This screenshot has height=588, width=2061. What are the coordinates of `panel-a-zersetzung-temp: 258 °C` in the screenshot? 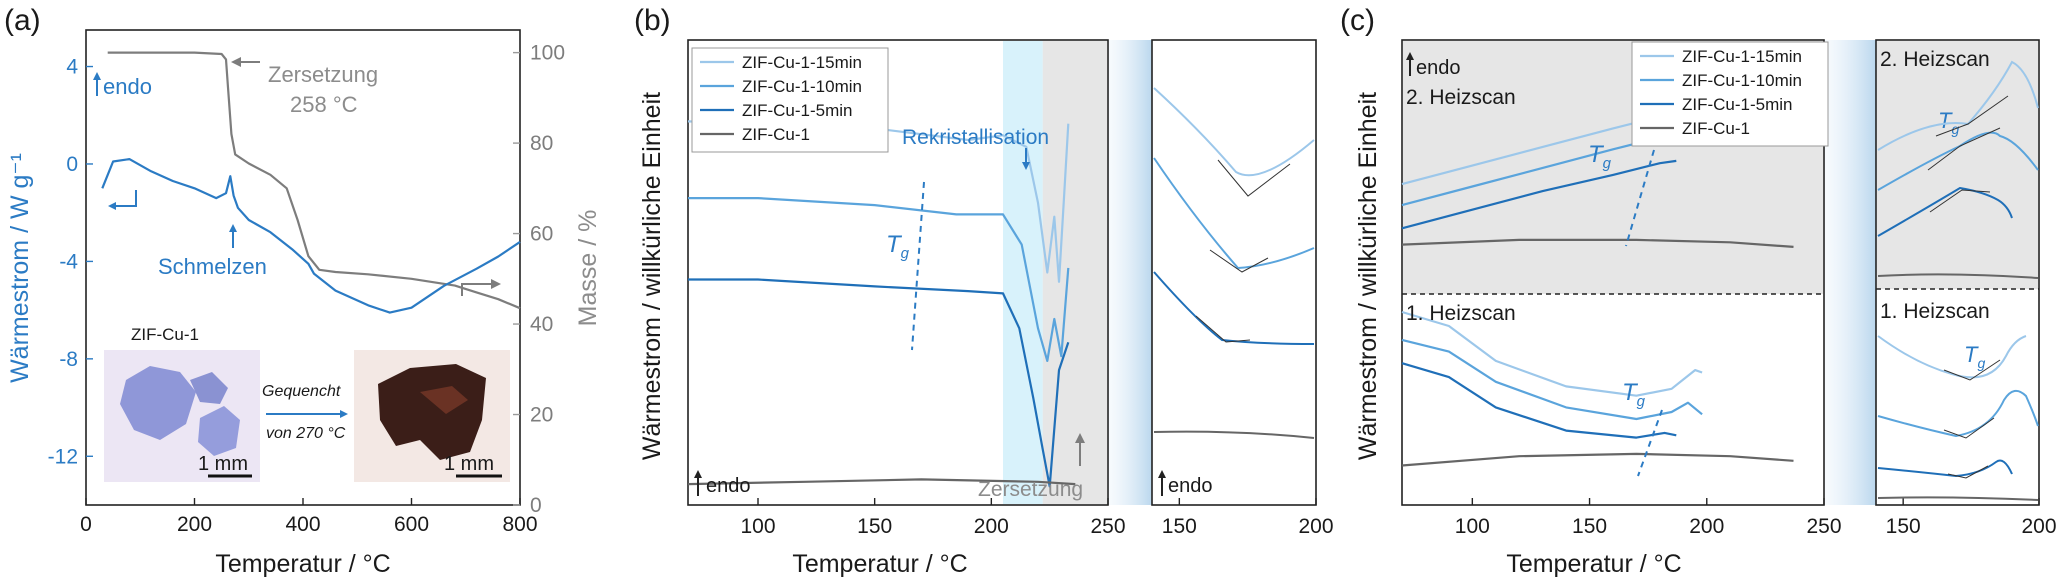 It's located at (324, 104).